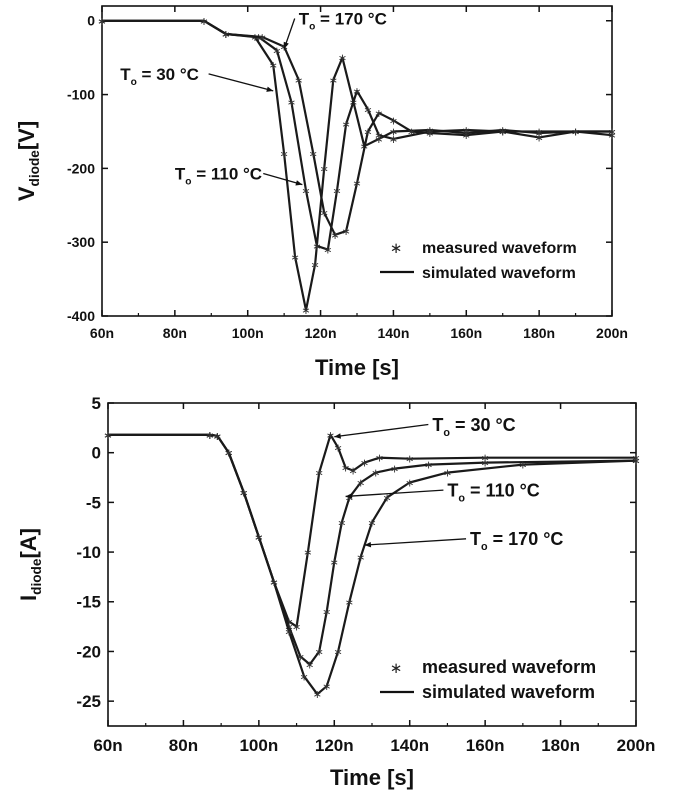 Image resolution: width=674 pixels, height=794 pixels. Describe the element at coordinates (608, 333) in the screenshot. I see `x-tick-value: 200` at that location.